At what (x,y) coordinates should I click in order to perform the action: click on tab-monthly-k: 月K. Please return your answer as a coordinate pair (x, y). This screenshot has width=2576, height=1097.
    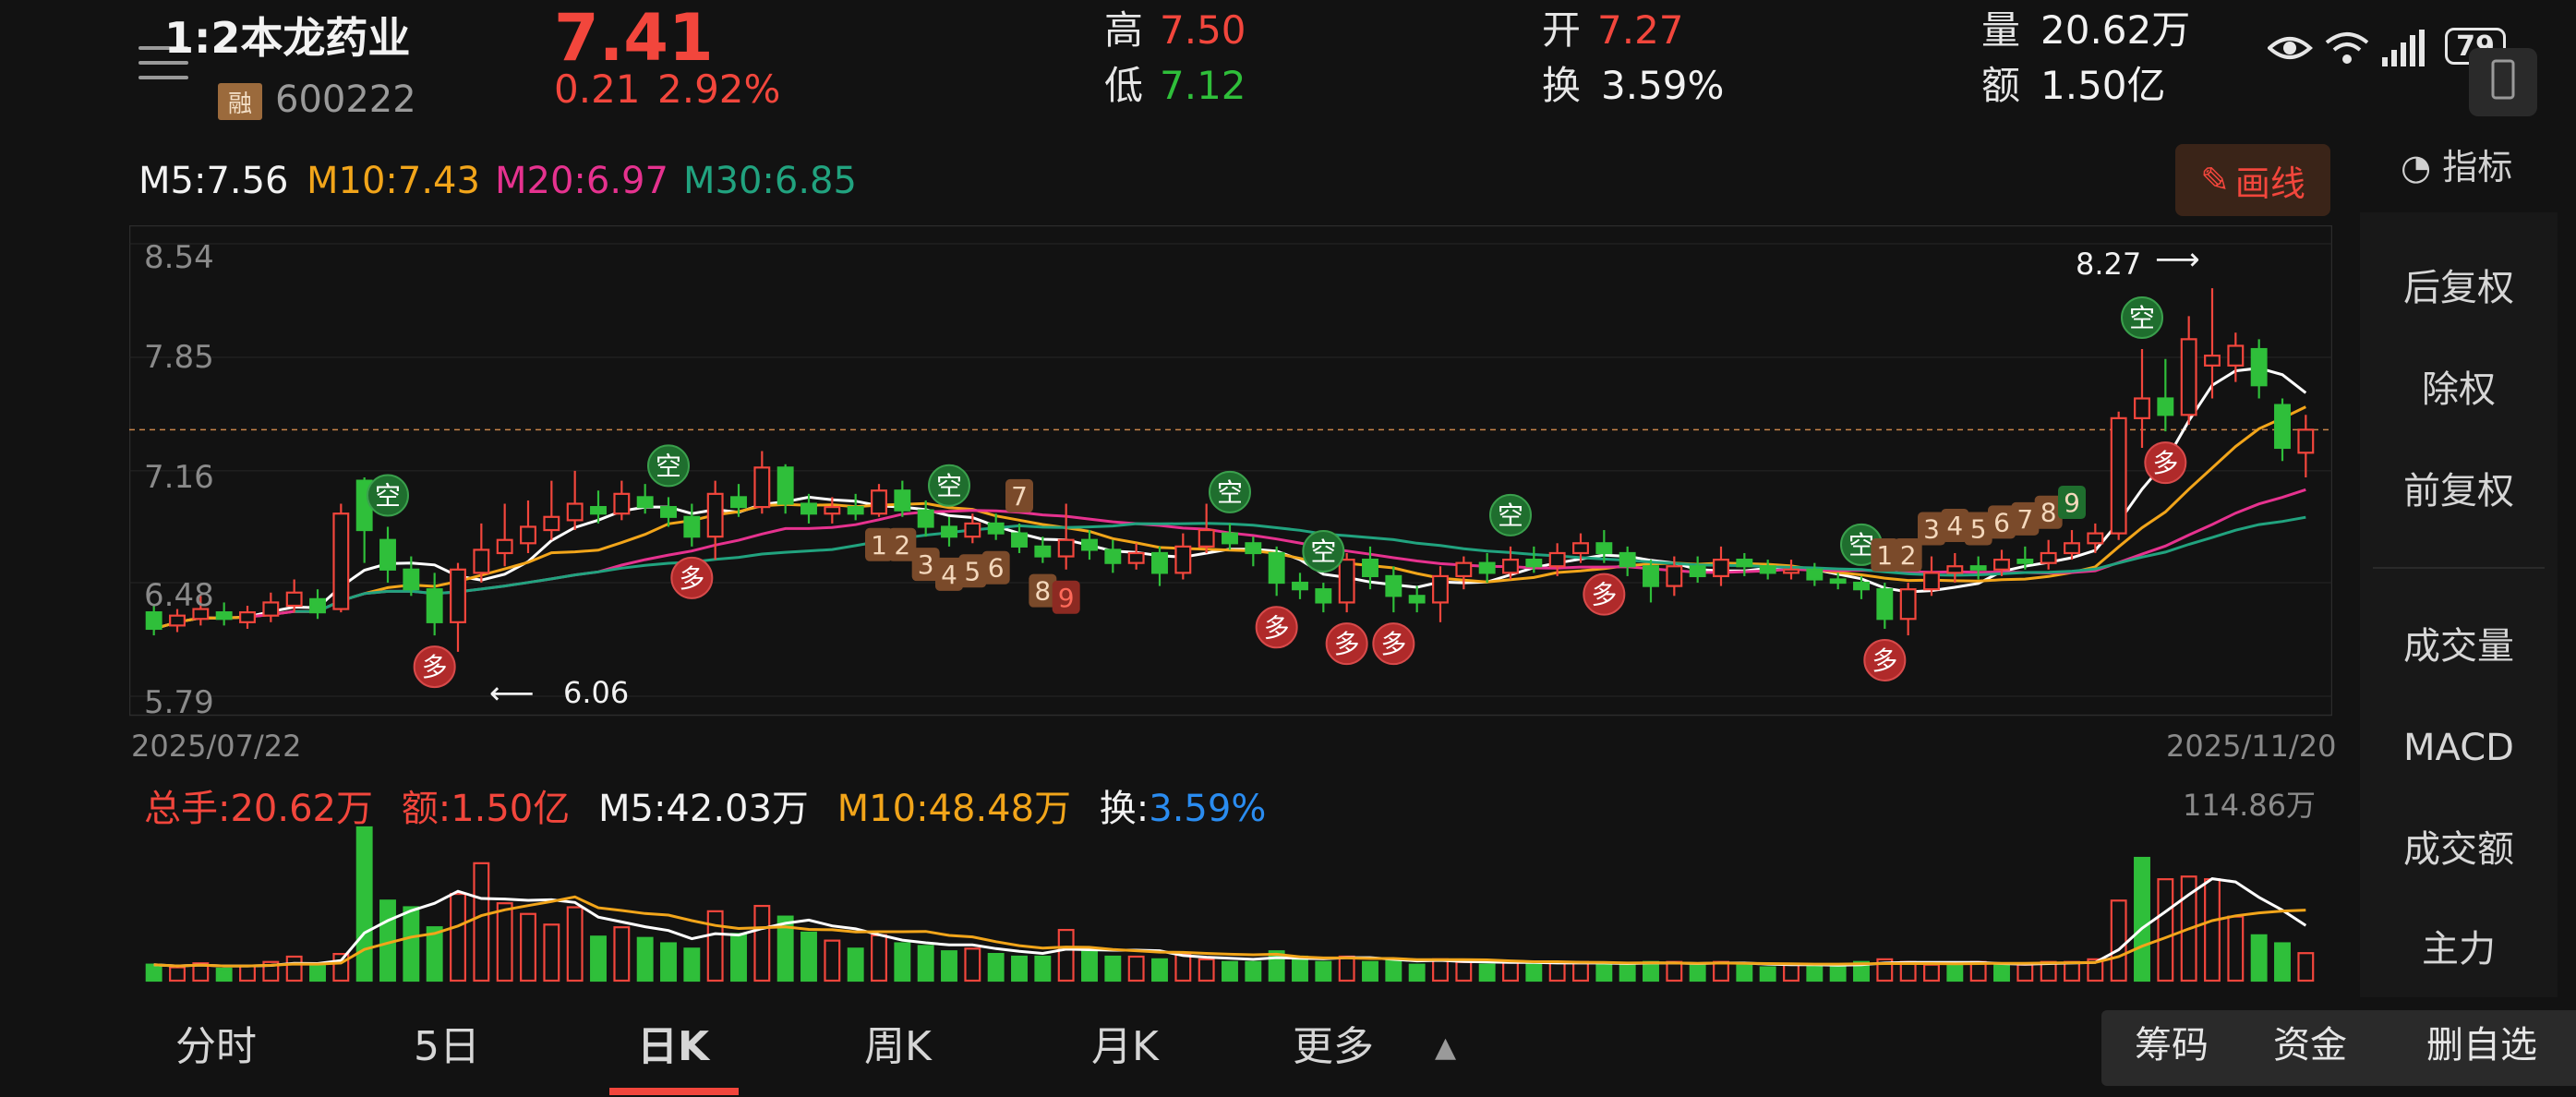
    Looking at the image, I should click on (1125, 1046).